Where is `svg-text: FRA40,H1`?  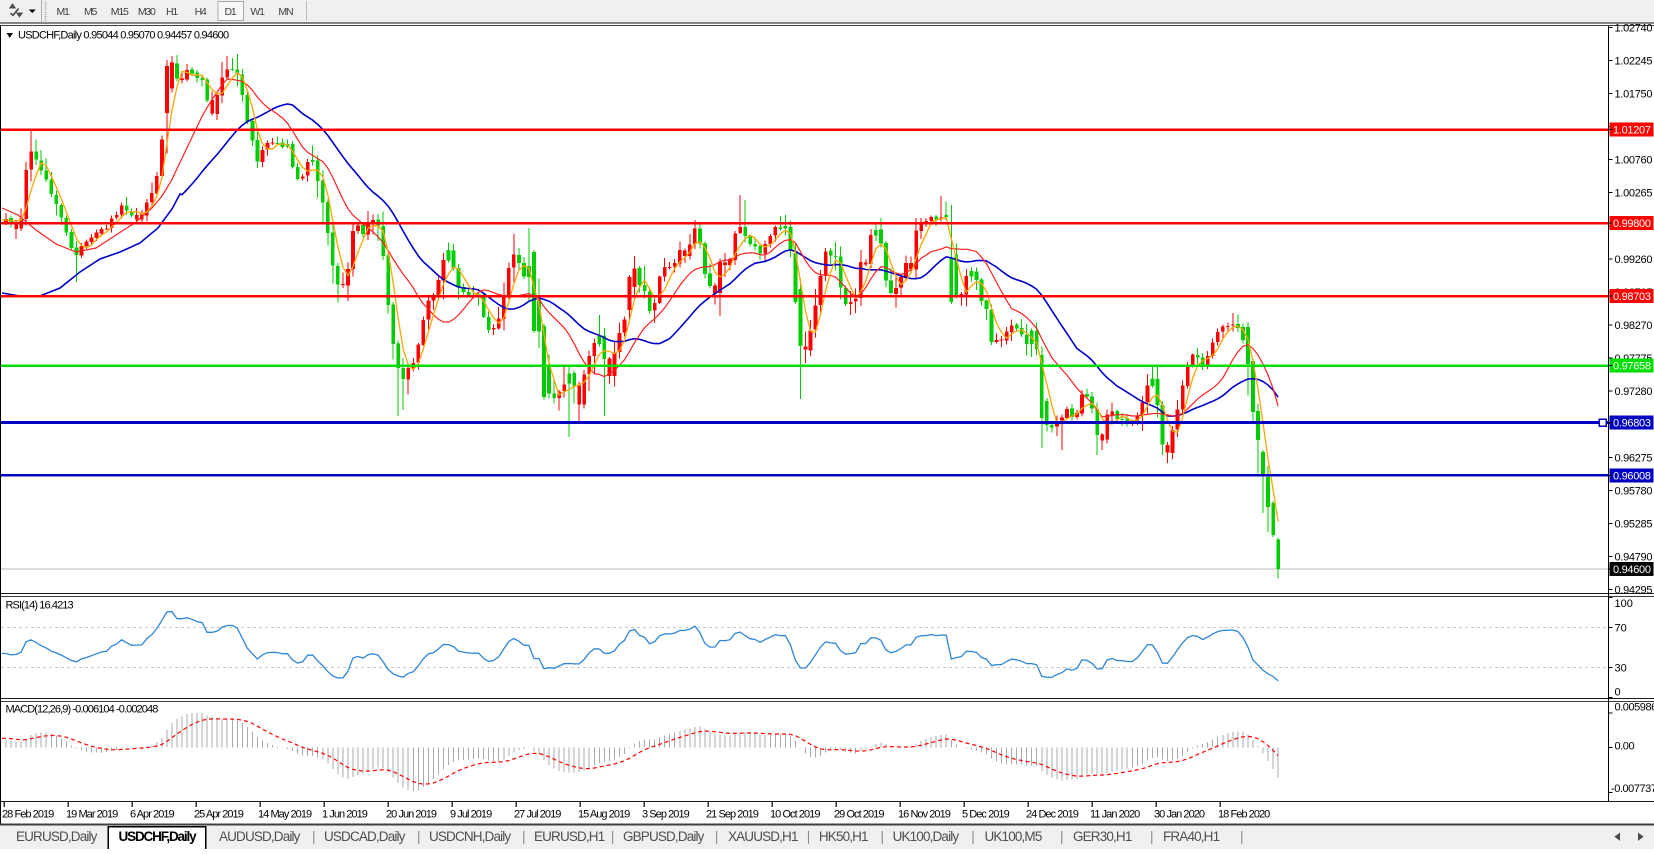
svg-text: FRA40,H1 is located at coordinates (1191, 836).